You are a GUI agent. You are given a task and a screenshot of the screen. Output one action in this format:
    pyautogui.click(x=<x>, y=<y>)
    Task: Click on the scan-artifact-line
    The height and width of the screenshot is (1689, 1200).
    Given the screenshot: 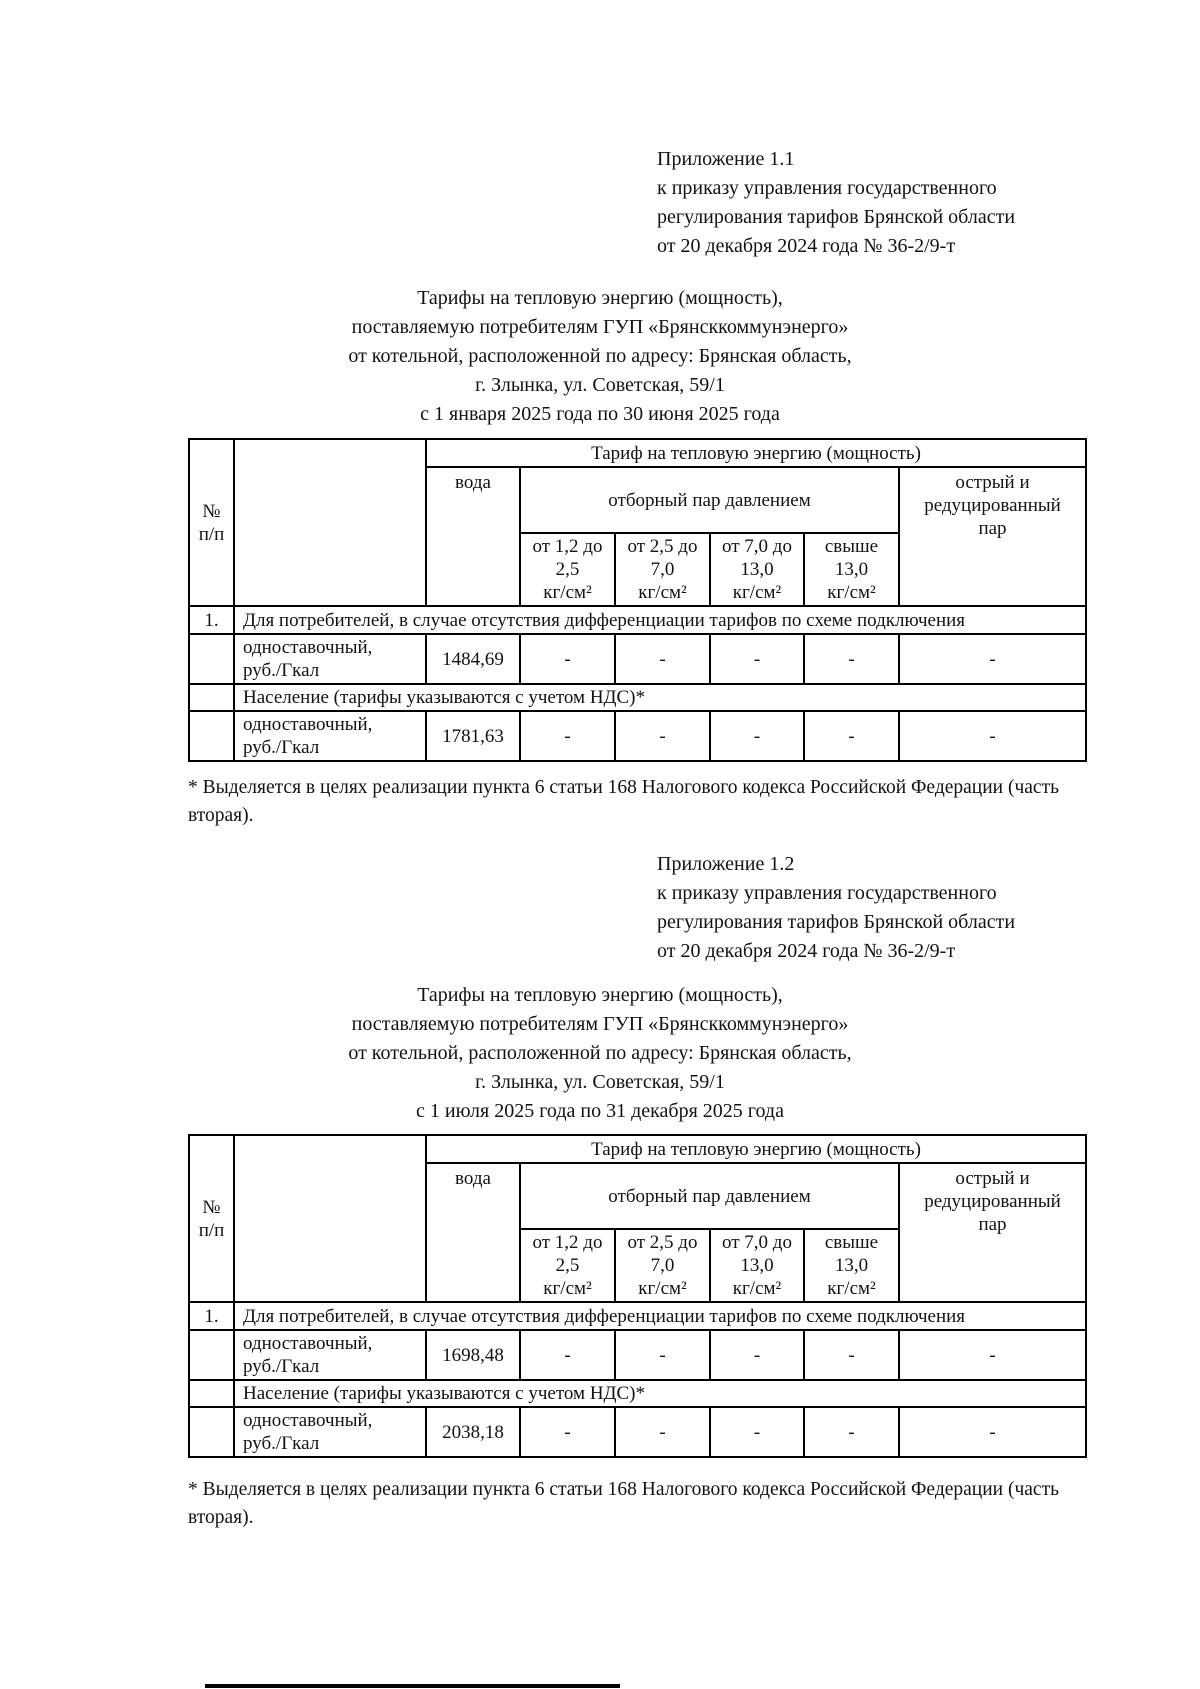 What is the action you would take?
    pyautogui.click(x=412, y=1686)
    